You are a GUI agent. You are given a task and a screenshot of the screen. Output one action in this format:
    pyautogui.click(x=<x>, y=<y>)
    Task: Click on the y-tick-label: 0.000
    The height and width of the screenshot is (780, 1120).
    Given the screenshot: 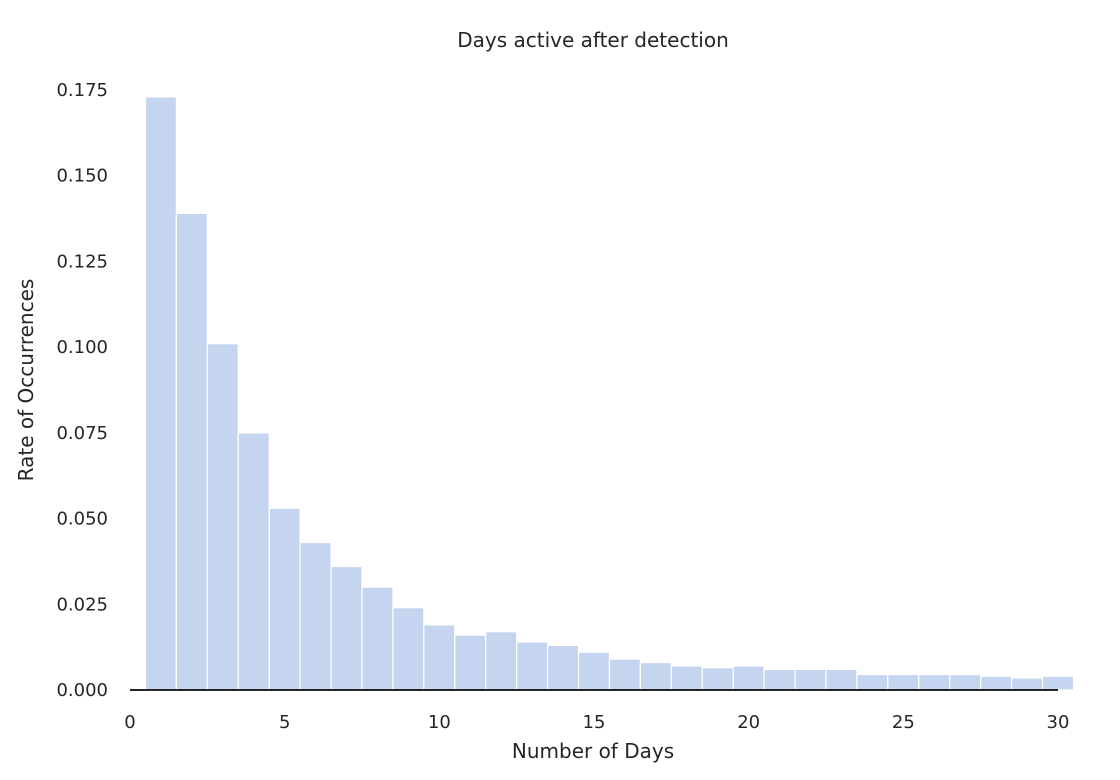 What is the action you would take?
    pyautogui.click(x=82, y=690)
    